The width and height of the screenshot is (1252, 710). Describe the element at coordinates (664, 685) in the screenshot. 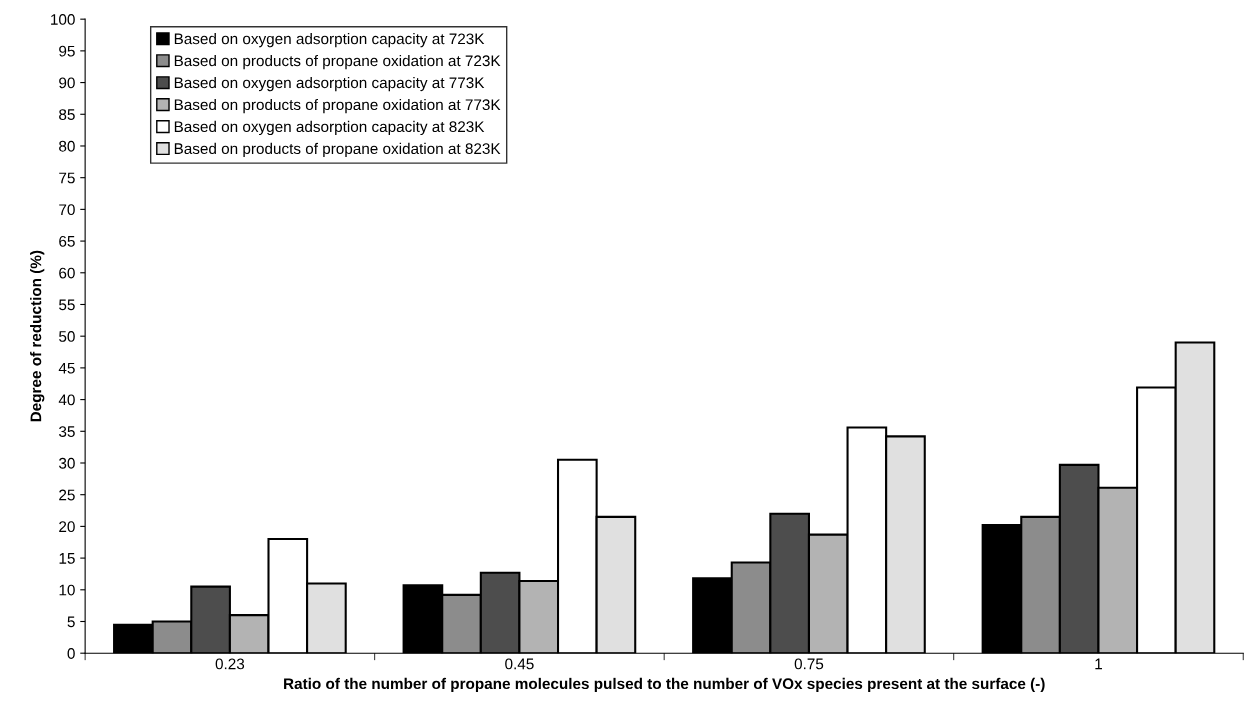

I see `x-axis-title: Ratio of the number of propane molecules pulsed to the number of VOx species present at the surface (-)` at that location.